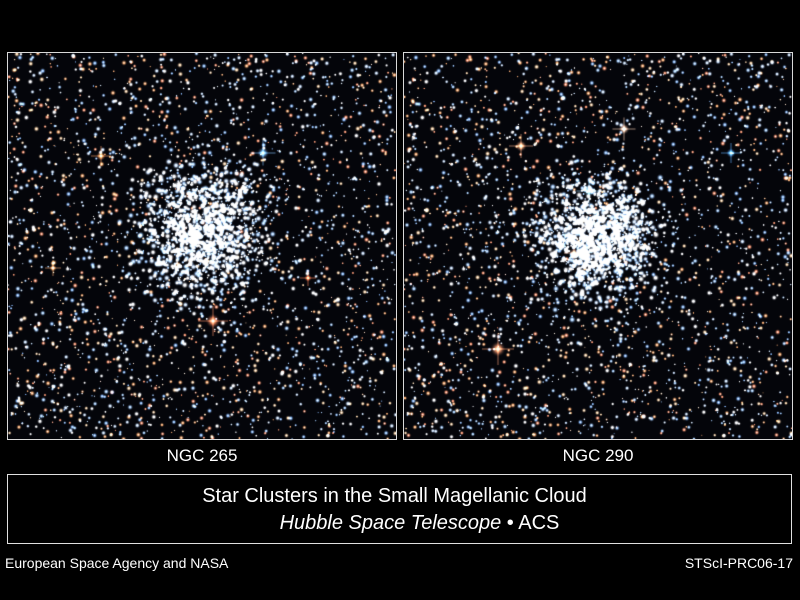 This screenshot has width=800, height=600. What do you see at coordinates (117, 563) in the screenshot?
I see `credit-left: European Space Agency and NASA` at bounding box center [117, 563].